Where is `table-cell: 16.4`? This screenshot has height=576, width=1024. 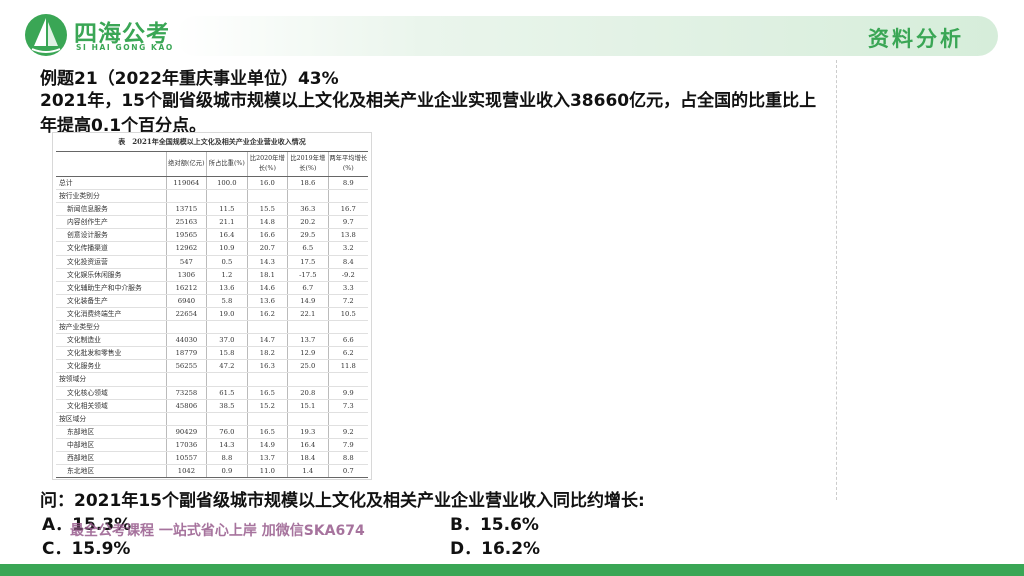
table-cell: 16.4 is located at coordinates (308, 444).